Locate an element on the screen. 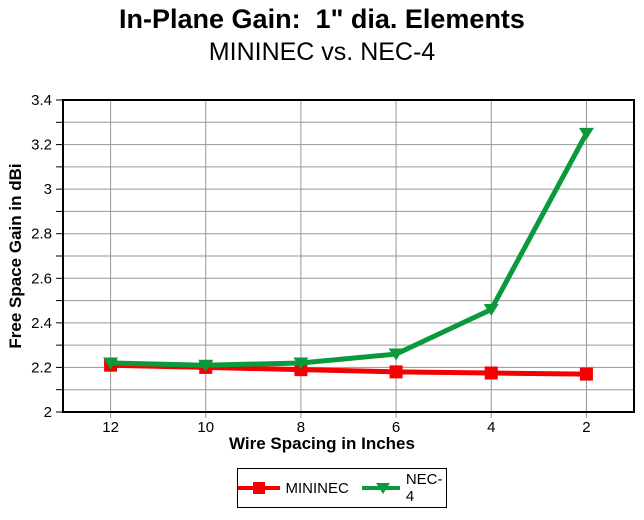 The width and height of the screenshot is (644, 520). legend-item-nec-4: NEC-4 is located at coordinates (404, 488).